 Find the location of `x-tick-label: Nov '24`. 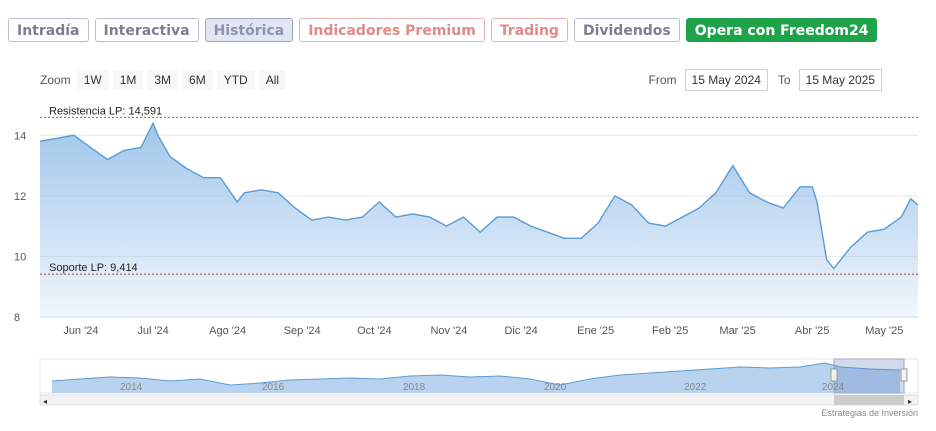

x-tick-label: Nov '24 is located at coordinates (448, 331).